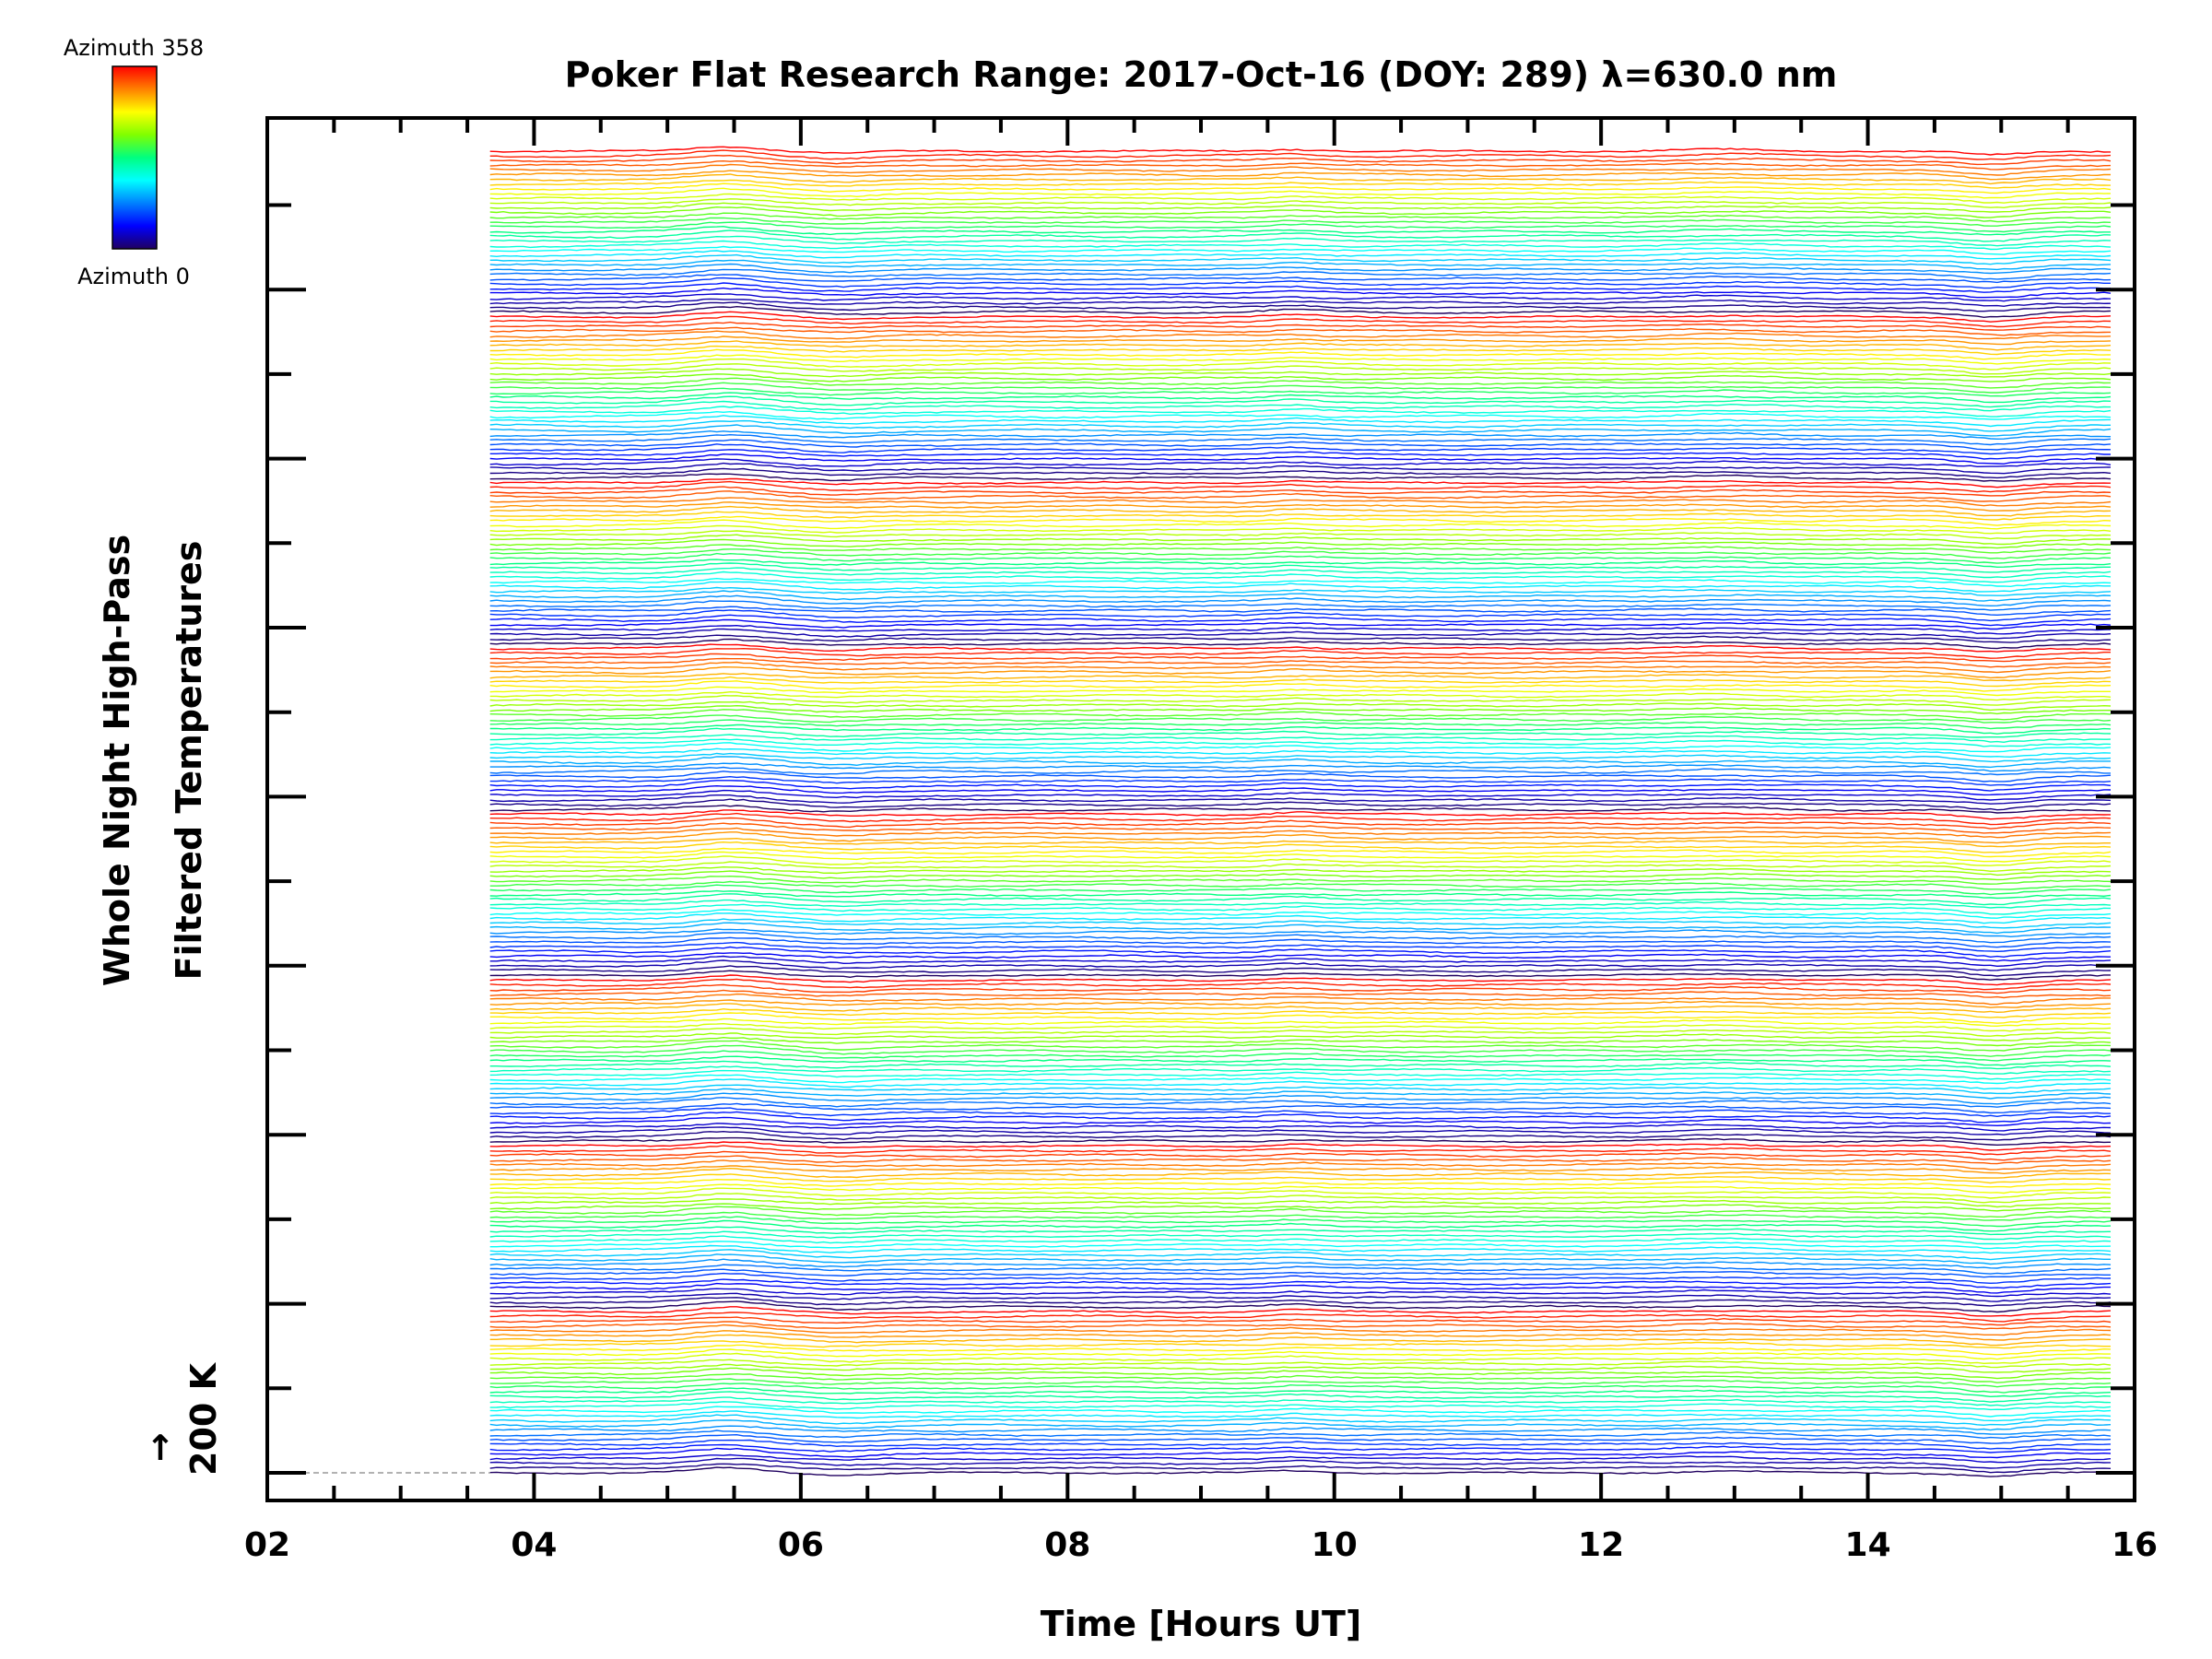 The image size is (2212, 1659). Describe the element at coordinates (2135, 1545) in the screenshot. I see `x-tick-label: 16` at that location.